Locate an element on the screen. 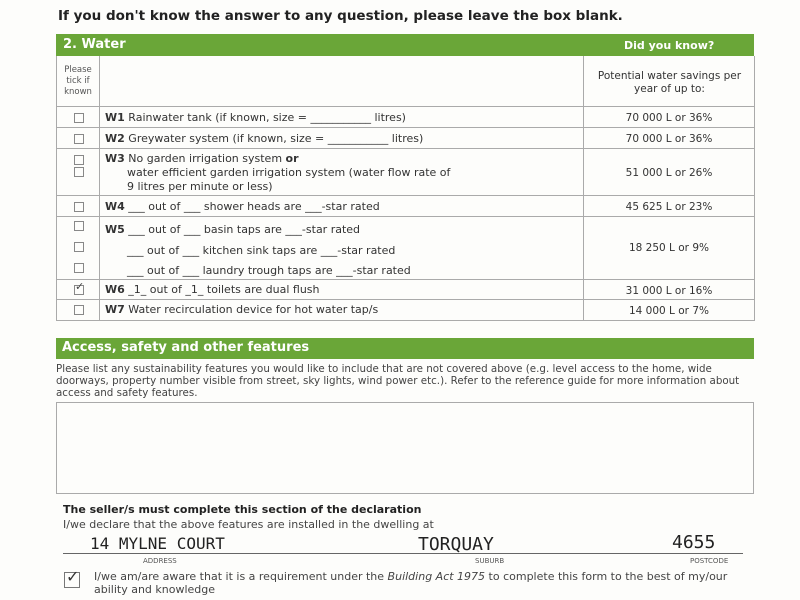 The height and width of the screenshot is (600, 800). row-code: W4 is located at coordinates (115, 206).